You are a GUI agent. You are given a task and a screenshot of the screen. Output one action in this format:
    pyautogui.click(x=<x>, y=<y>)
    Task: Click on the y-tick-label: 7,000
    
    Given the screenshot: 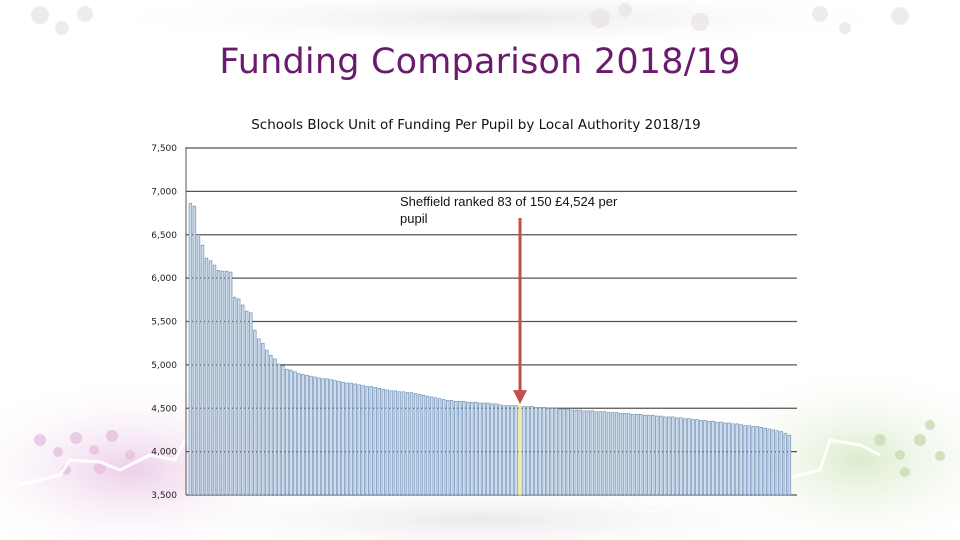 What is the action you would take?
    pyautogui.click(x=164, y=192)
    